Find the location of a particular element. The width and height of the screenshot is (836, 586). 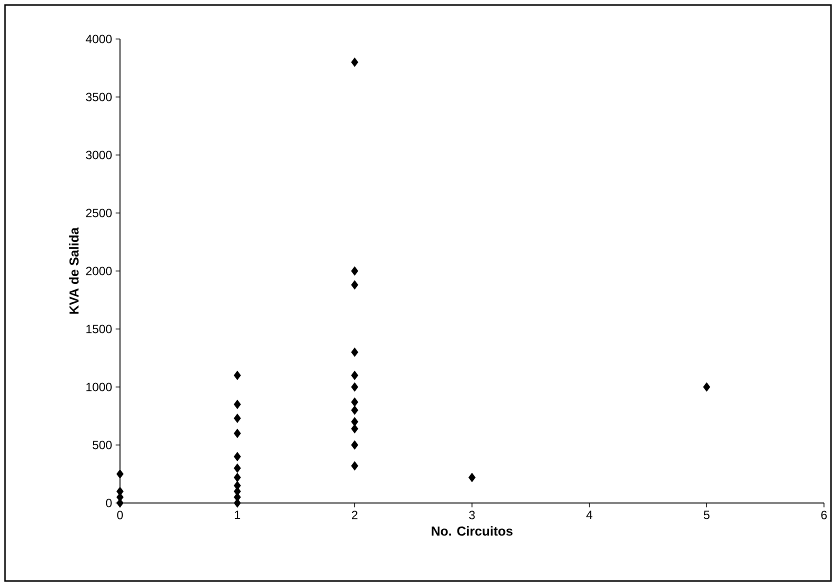

y-tick-label: 4000 is located at coordinates (99, 39).